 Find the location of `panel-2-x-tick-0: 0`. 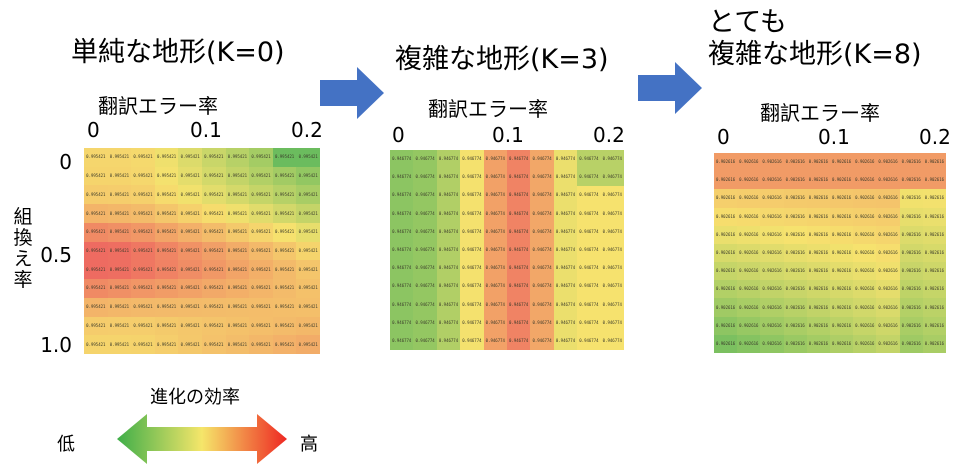

panel-2-x-tick-0: 0 is located at coordinates (398, 135).